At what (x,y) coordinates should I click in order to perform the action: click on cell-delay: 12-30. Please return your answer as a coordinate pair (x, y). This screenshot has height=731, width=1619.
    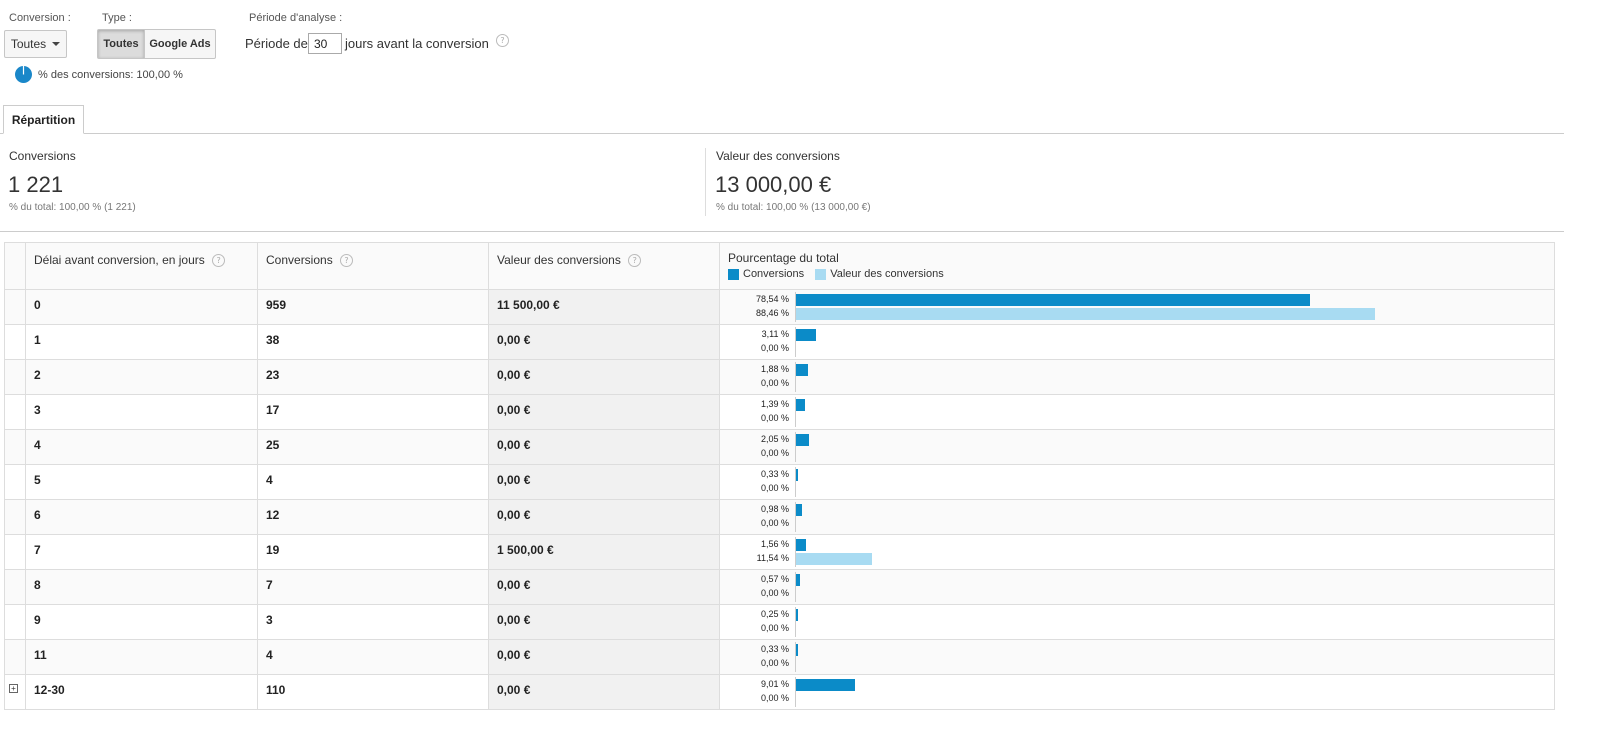
    Looking at the image, I should click on (141, 692).